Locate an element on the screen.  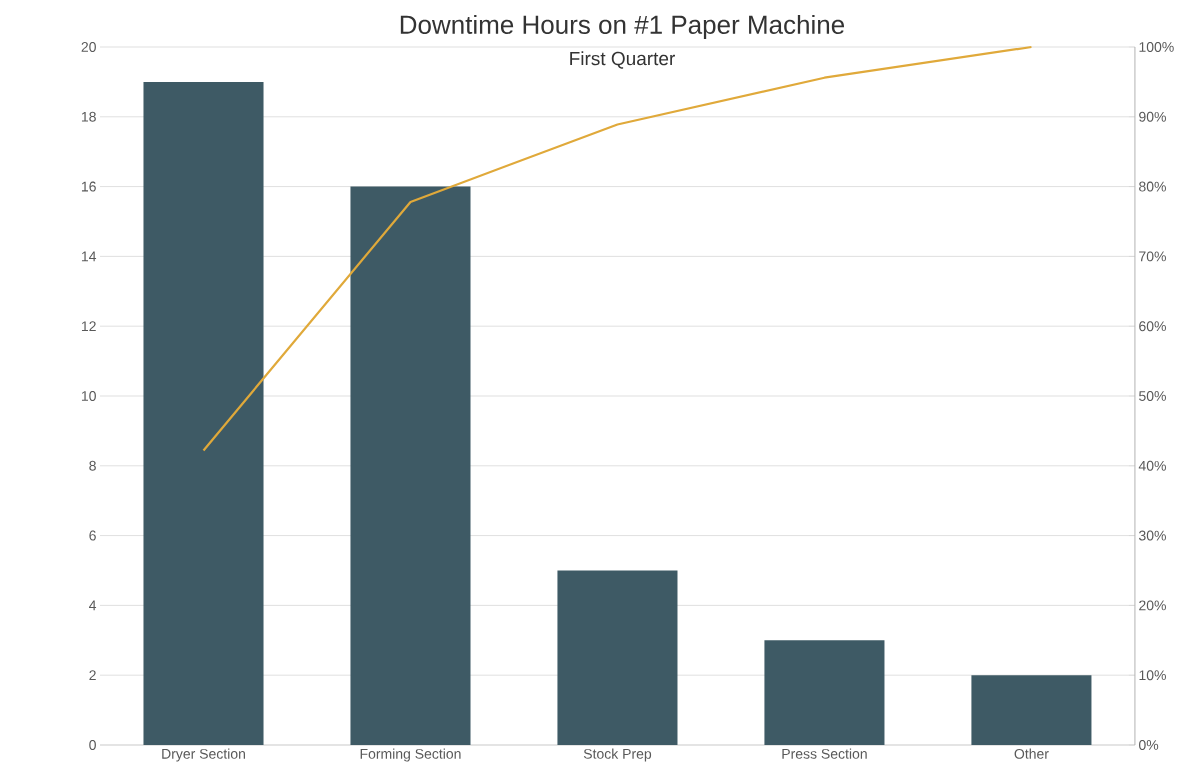
y-tick-label: 14 is located at coordinates (89, 256).